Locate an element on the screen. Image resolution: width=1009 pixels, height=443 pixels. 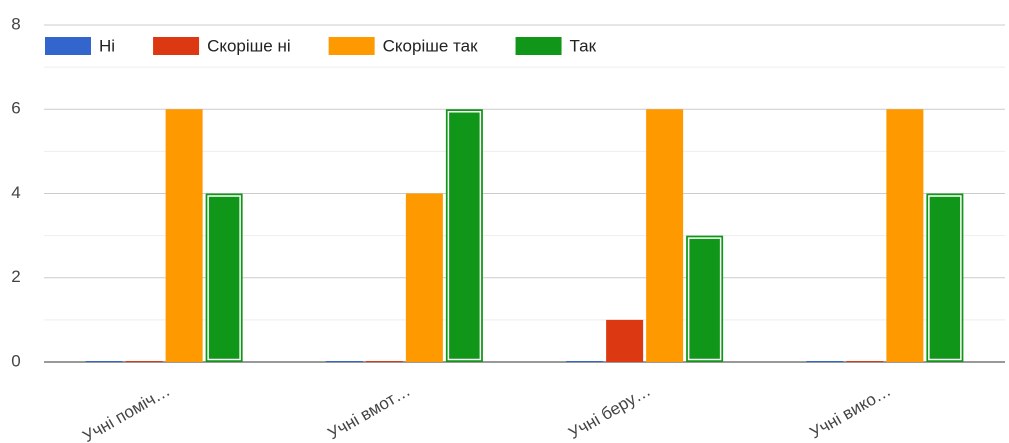
legend-label: Скоріше ні is located at coordinates (249, 45).